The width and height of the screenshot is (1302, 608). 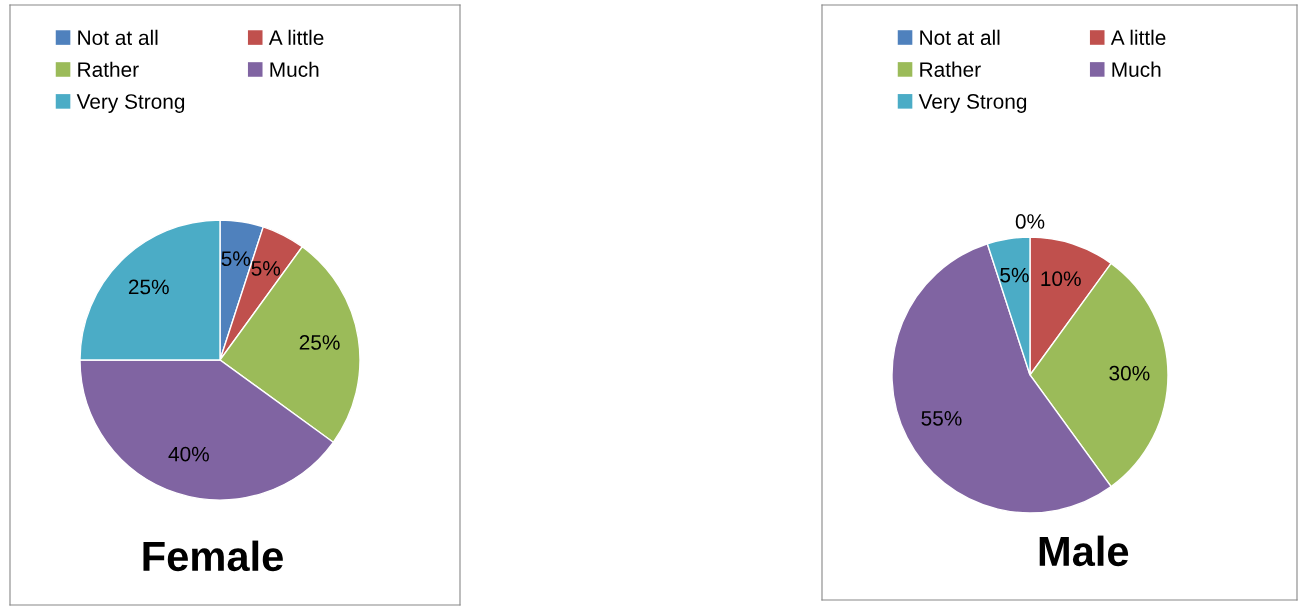 What do you see at coordinates (1061, 279) in the screenshot?
I see `data-label: 10%` at bounding box center [1061, 279].